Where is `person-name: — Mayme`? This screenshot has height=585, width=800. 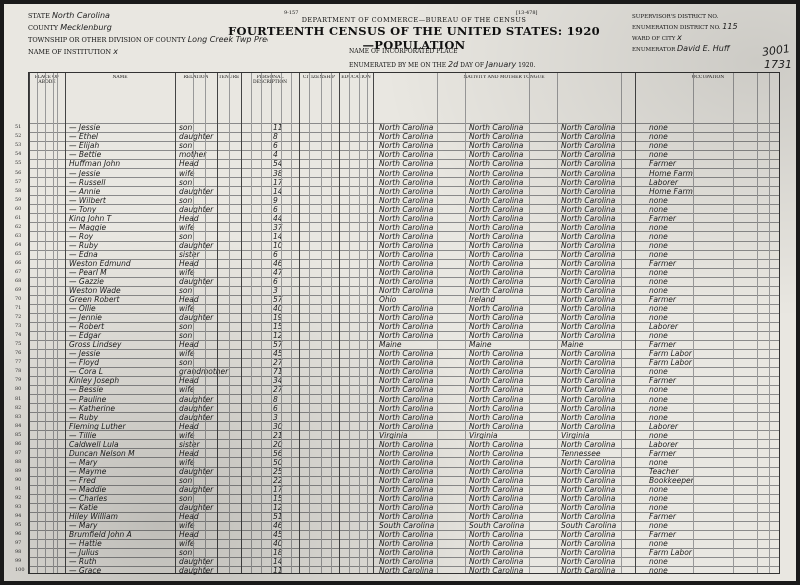 person-name: — Mayme is located at coordinates (88, 471).